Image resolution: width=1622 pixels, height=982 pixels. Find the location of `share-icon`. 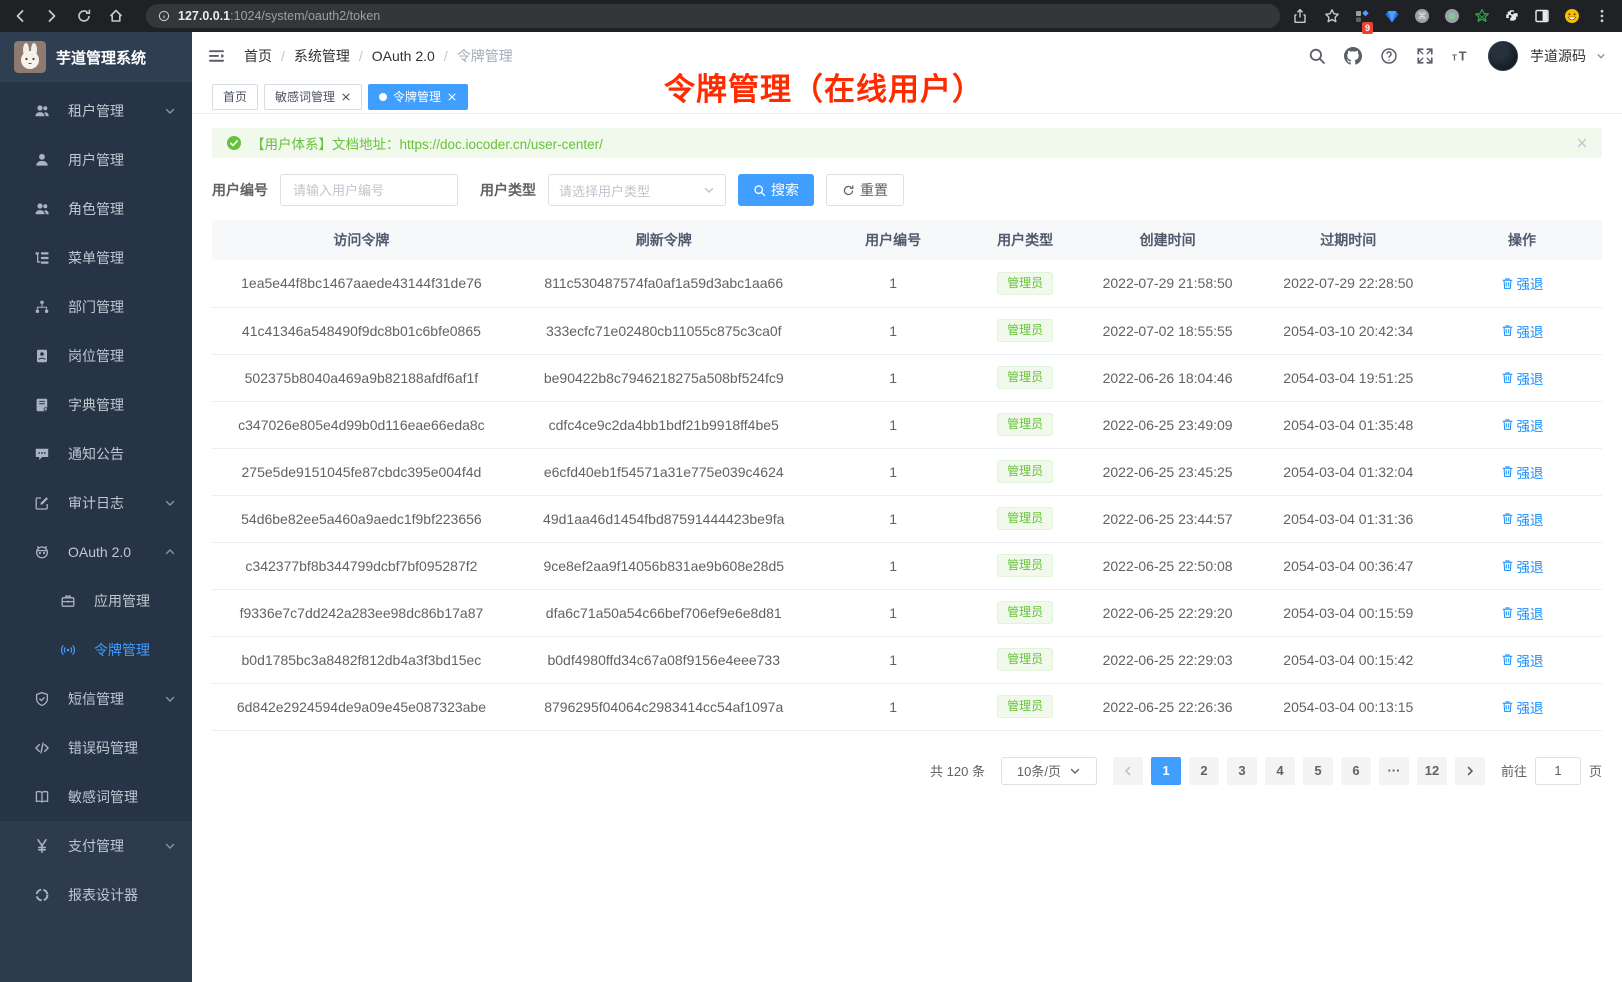

share-icon is located at coordinates (1300, 16).